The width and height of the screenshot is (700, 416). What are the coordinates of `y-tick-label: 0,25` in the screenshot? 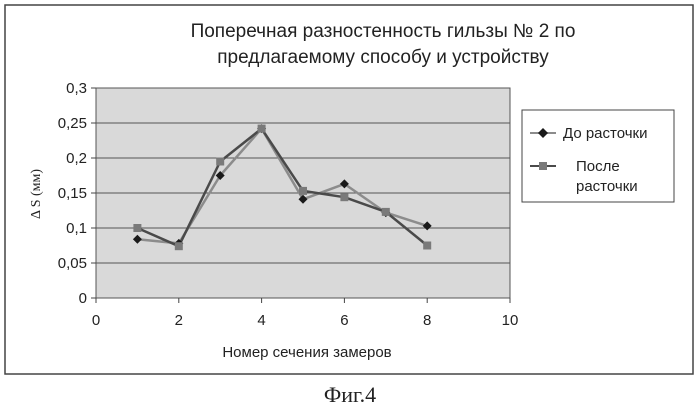 It's located at (72, 123).